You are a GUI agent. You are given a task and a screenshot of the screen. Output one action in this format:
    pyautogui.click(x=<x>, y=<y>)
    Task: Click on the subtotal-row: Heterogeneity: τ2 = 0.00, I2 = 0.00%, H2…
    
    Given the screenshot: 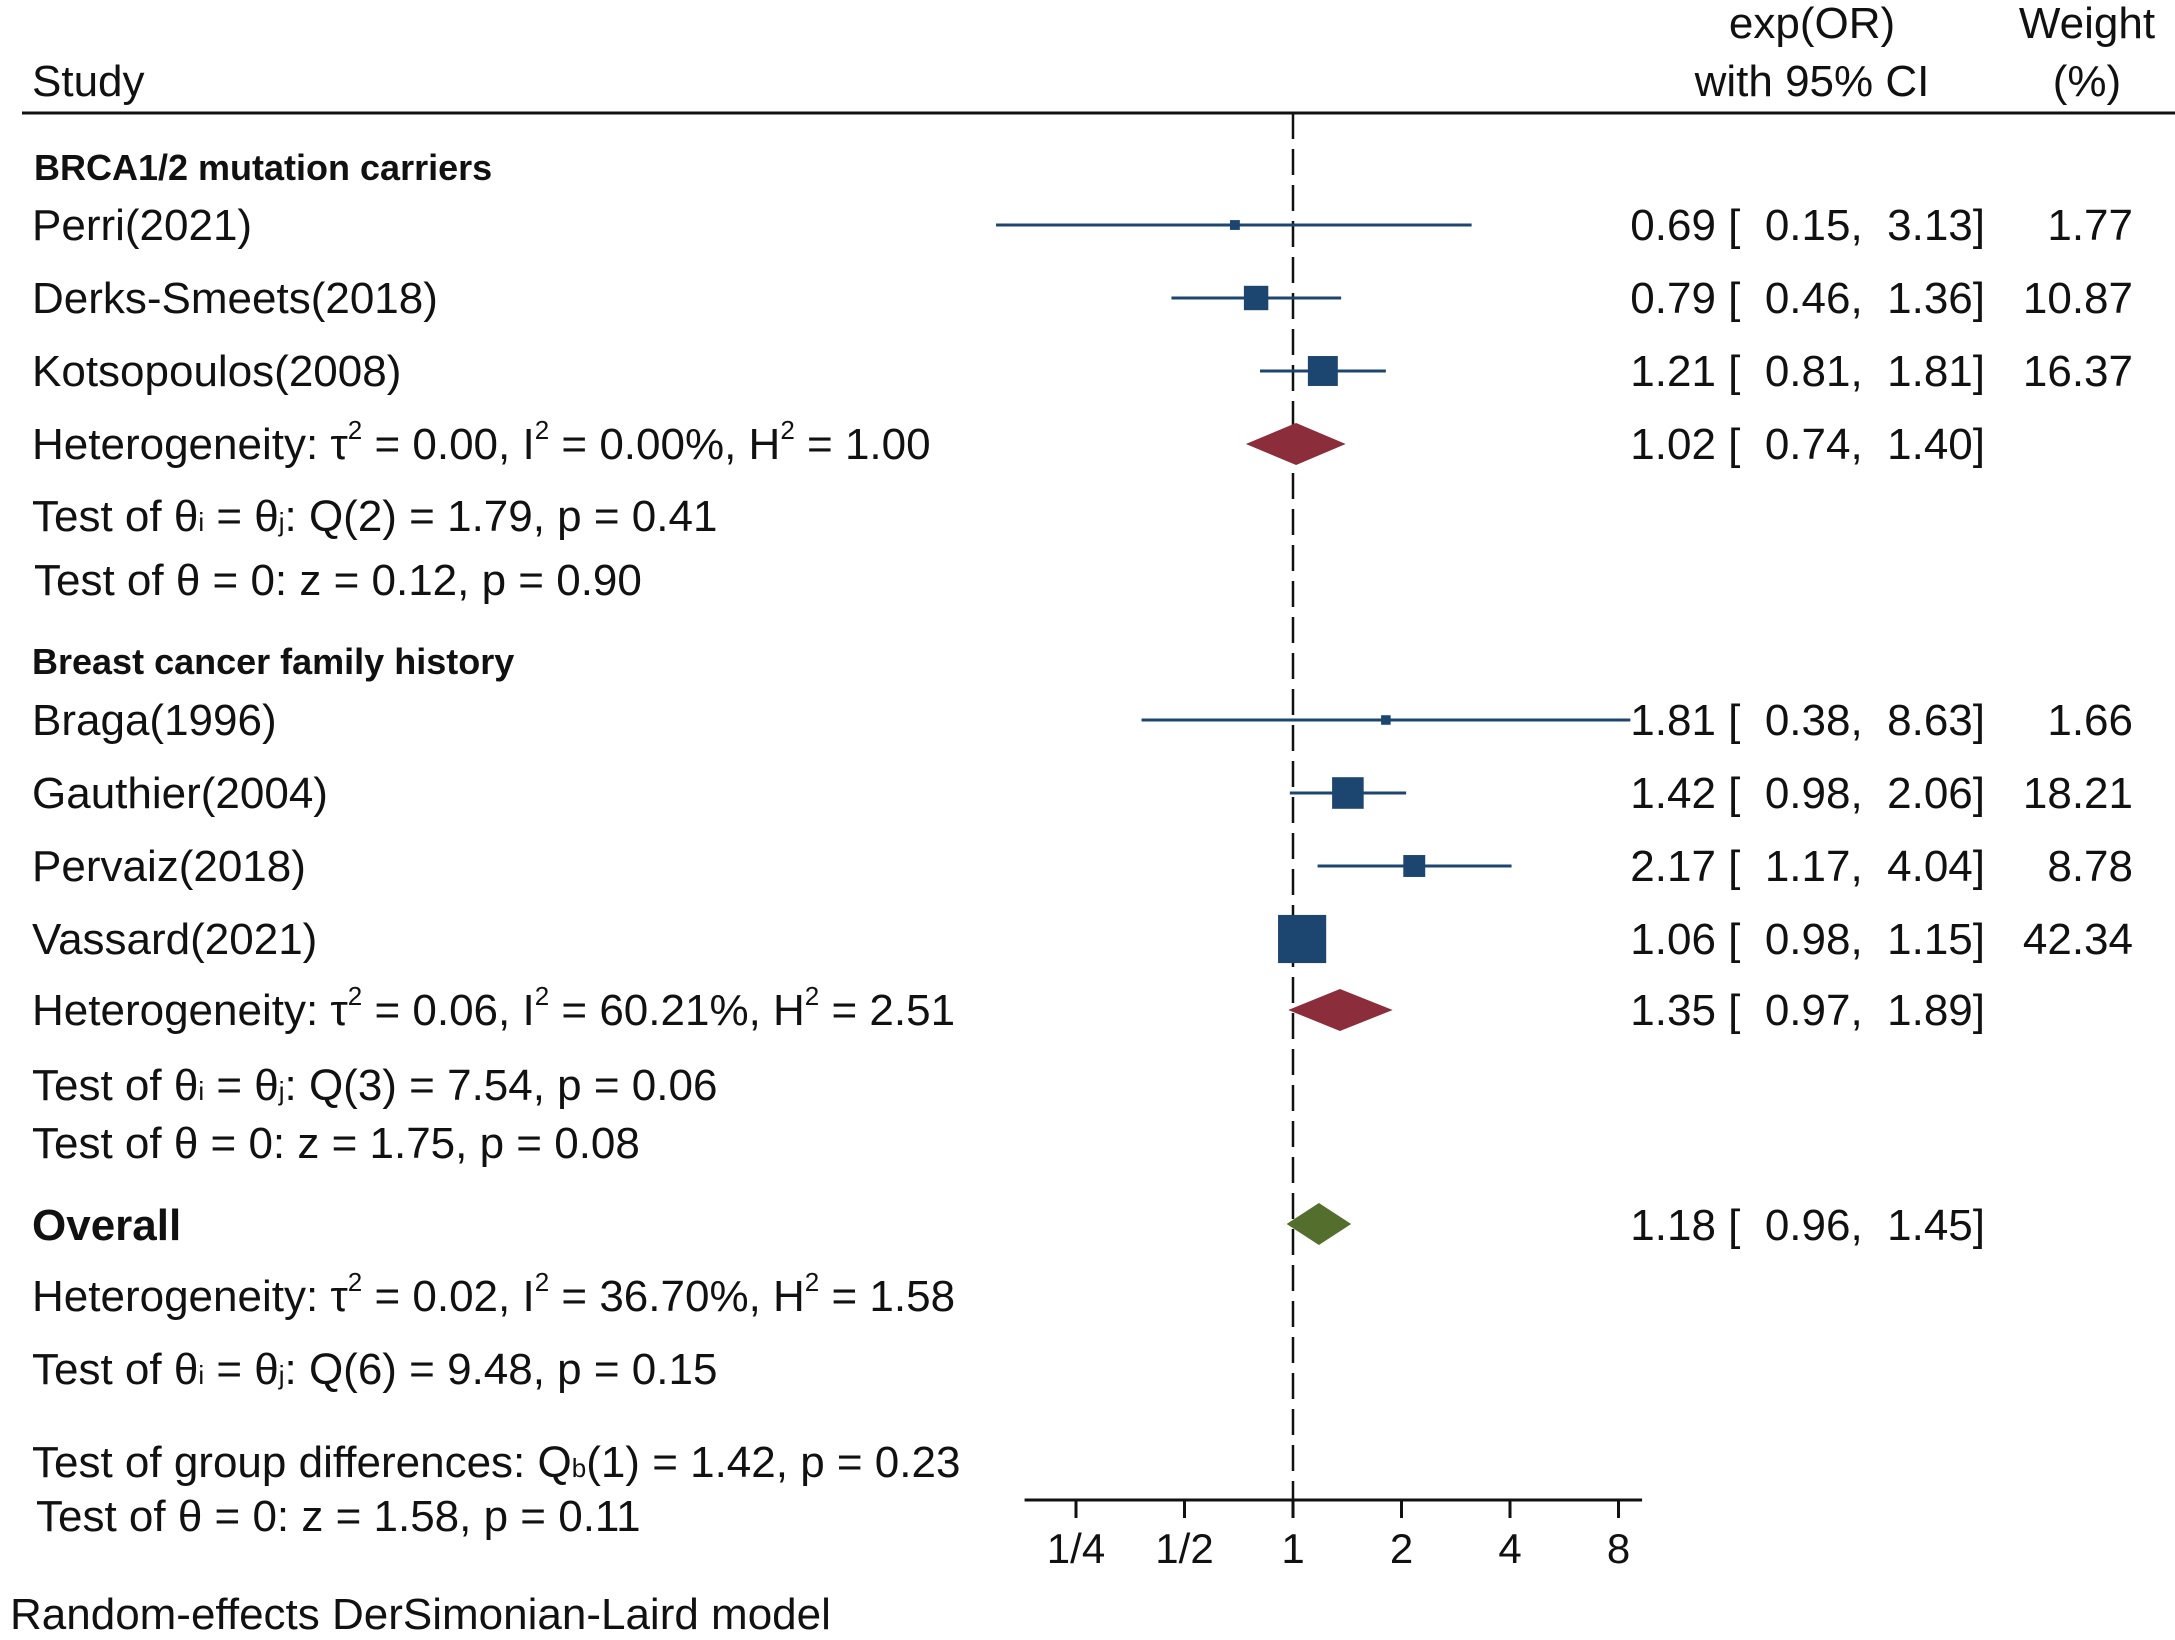 What is the action you would take?
    pyautogui.click(x=1008, y=442)
    